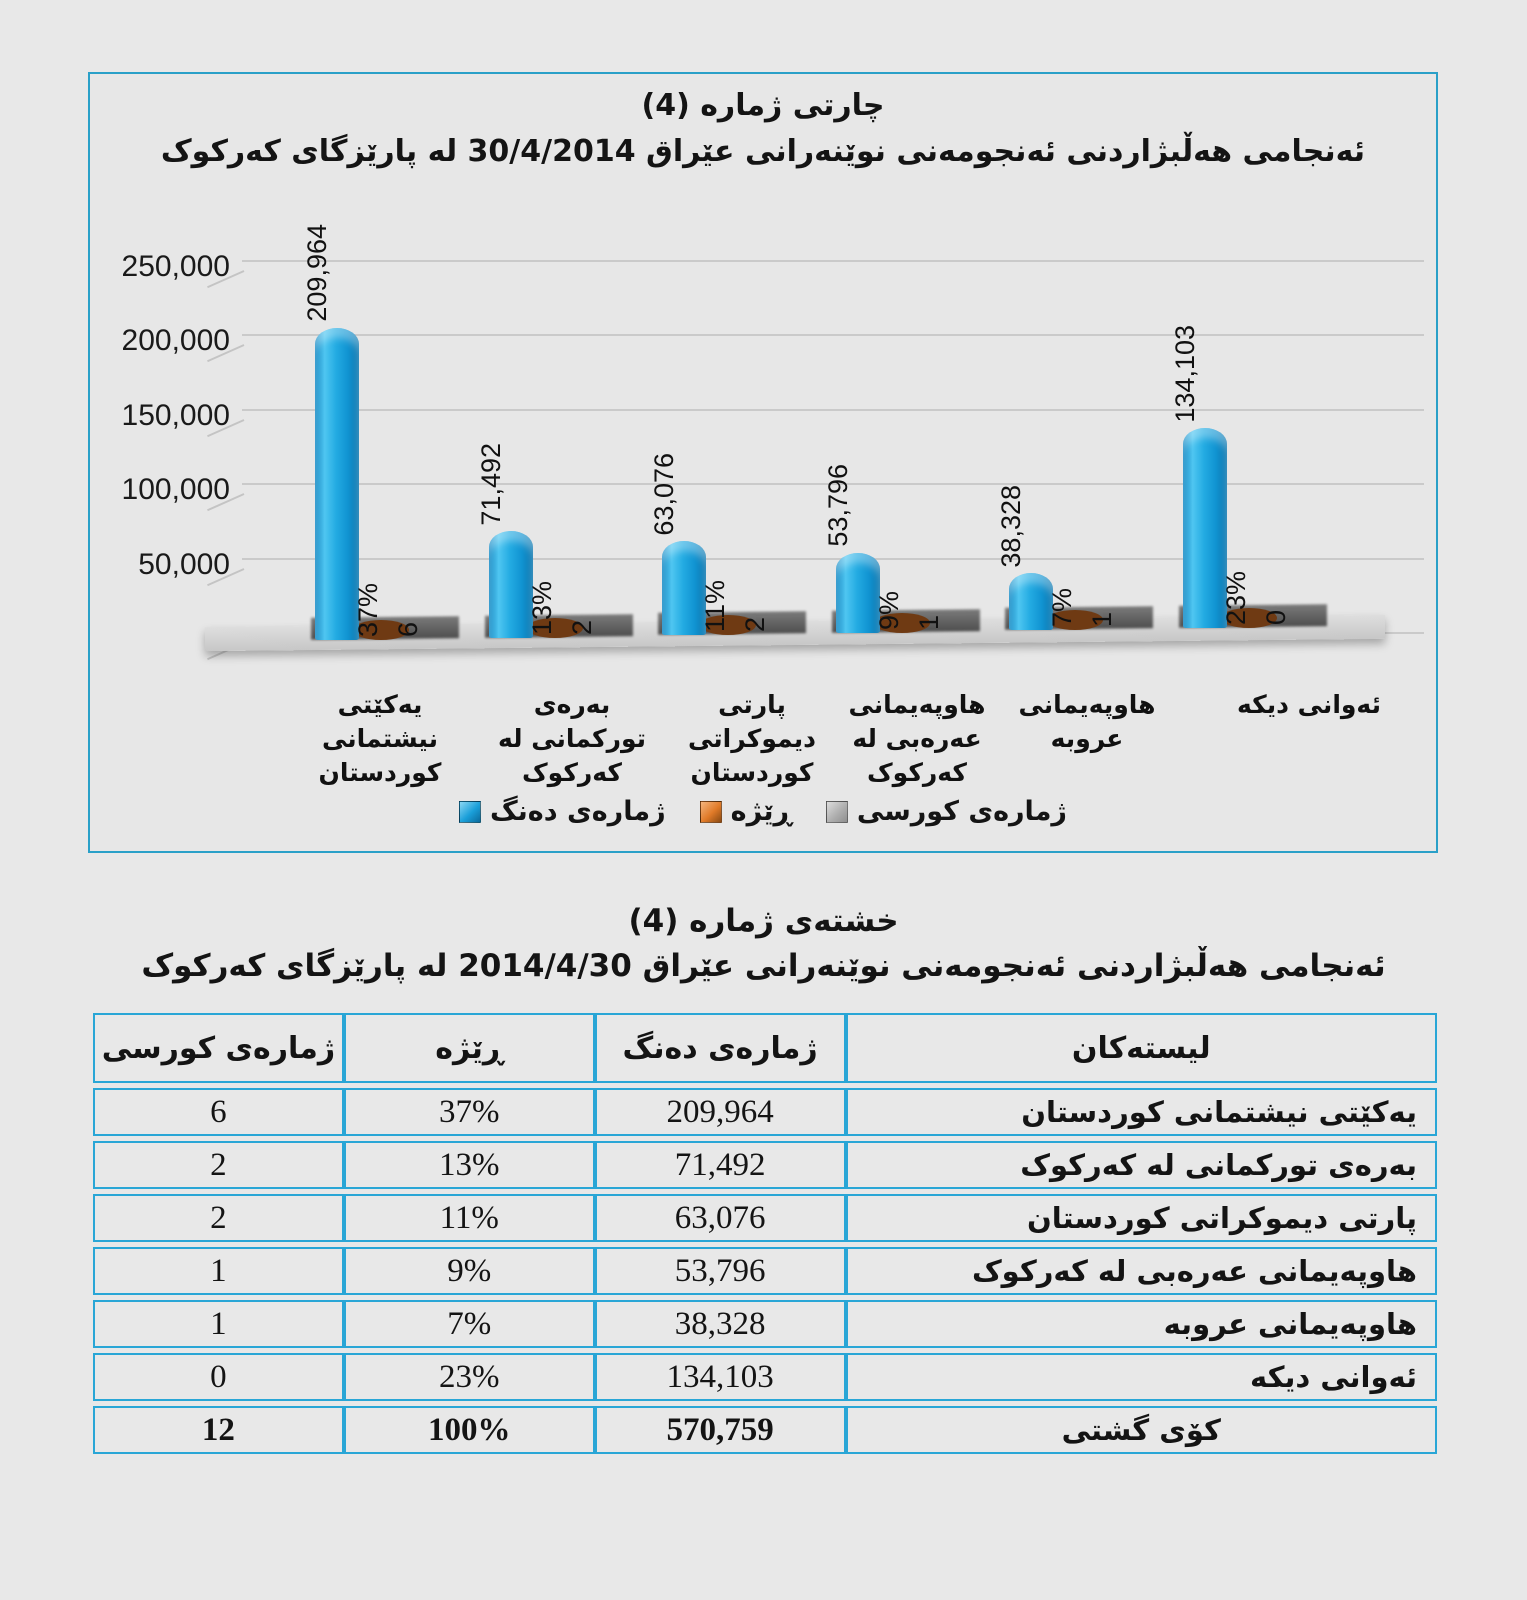  I want to click on table-header: لیستەکان ژمارەی دەنگ ڕێژە ژمارەی کورسی, so click(765, 1048).